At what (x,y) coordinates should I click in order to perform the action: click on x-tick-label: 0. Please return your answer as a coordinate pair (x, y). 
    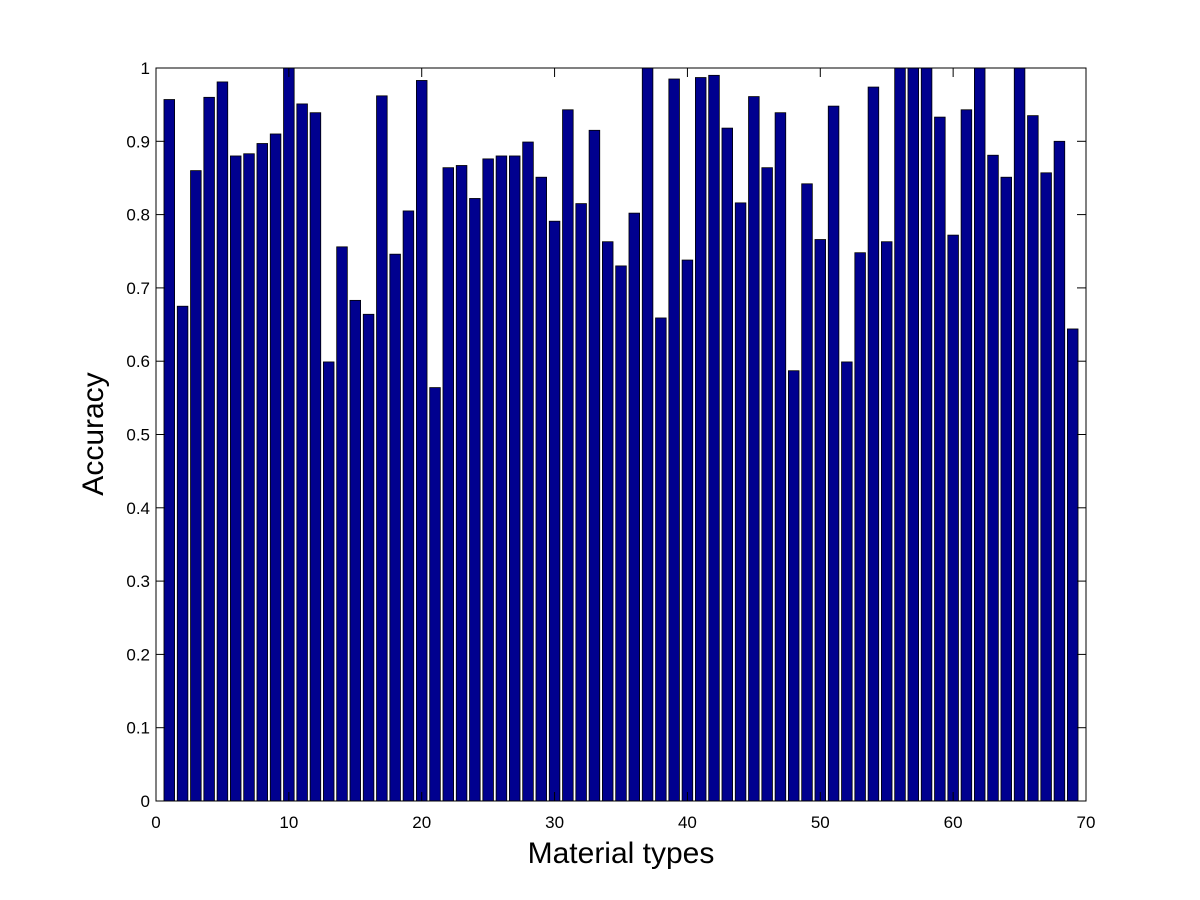
    Looking at the image, I should click on (155, 822).